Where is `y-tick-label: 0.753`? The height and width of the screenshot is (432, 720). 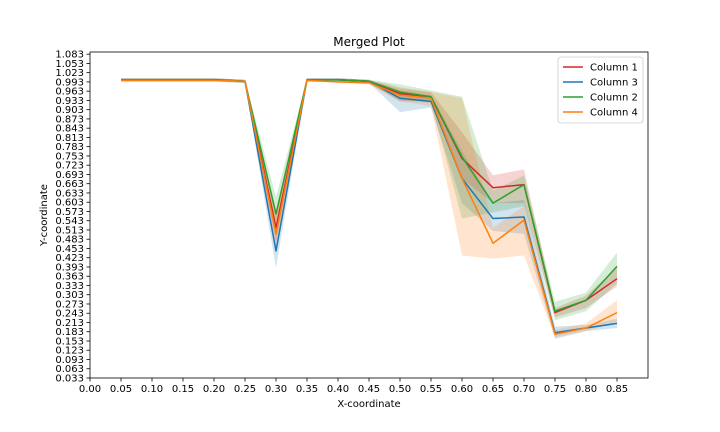
y-tick-label: 0.753 is located at coordinates (69, 156).